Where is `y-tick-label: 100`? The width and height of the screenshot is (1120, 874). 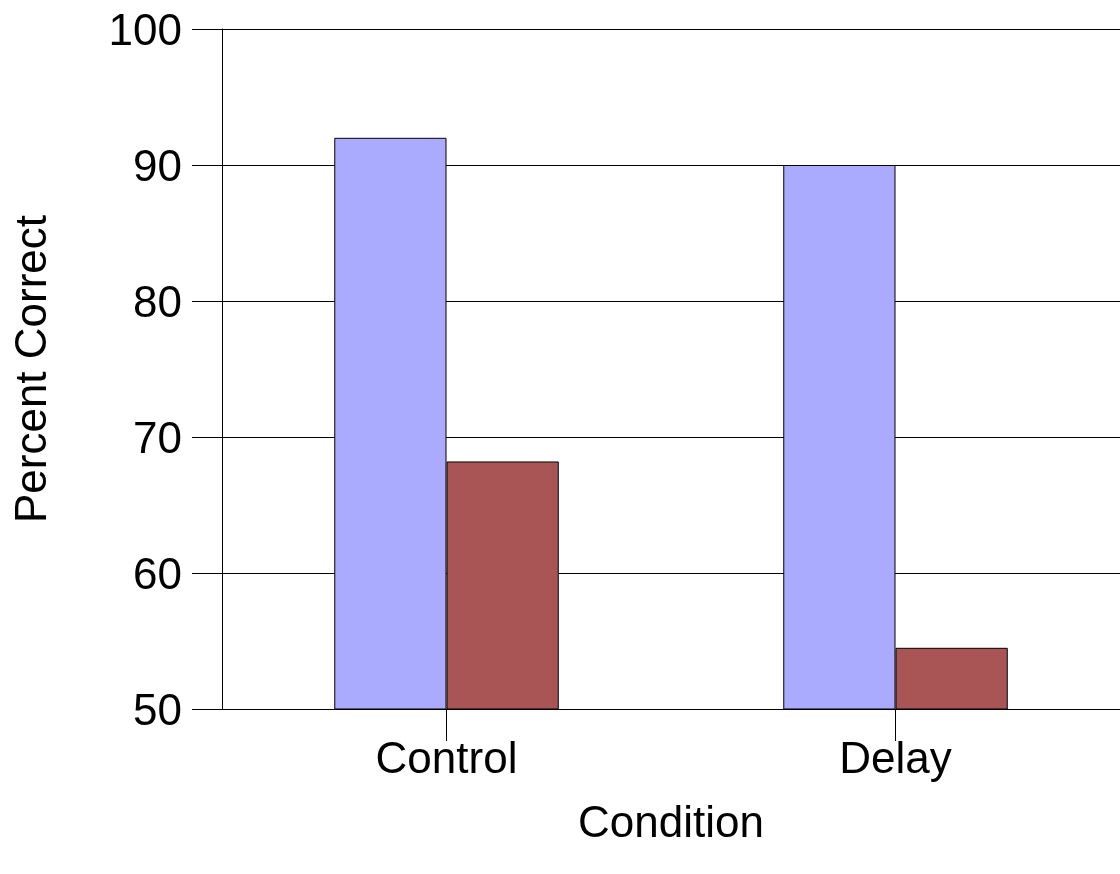 y-tick-label: 100 is located at coordinates (145, 29).